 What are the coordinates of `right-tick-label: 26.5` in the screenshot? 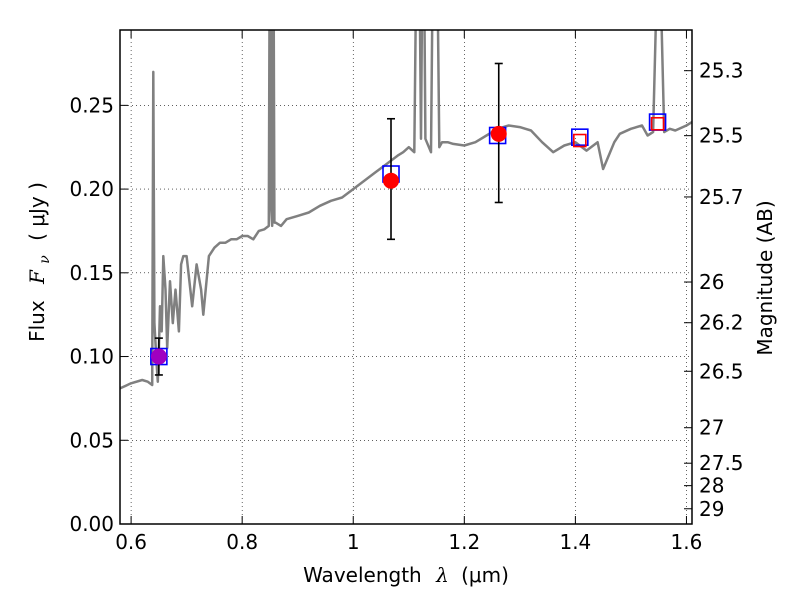 It's located at (721, 371).